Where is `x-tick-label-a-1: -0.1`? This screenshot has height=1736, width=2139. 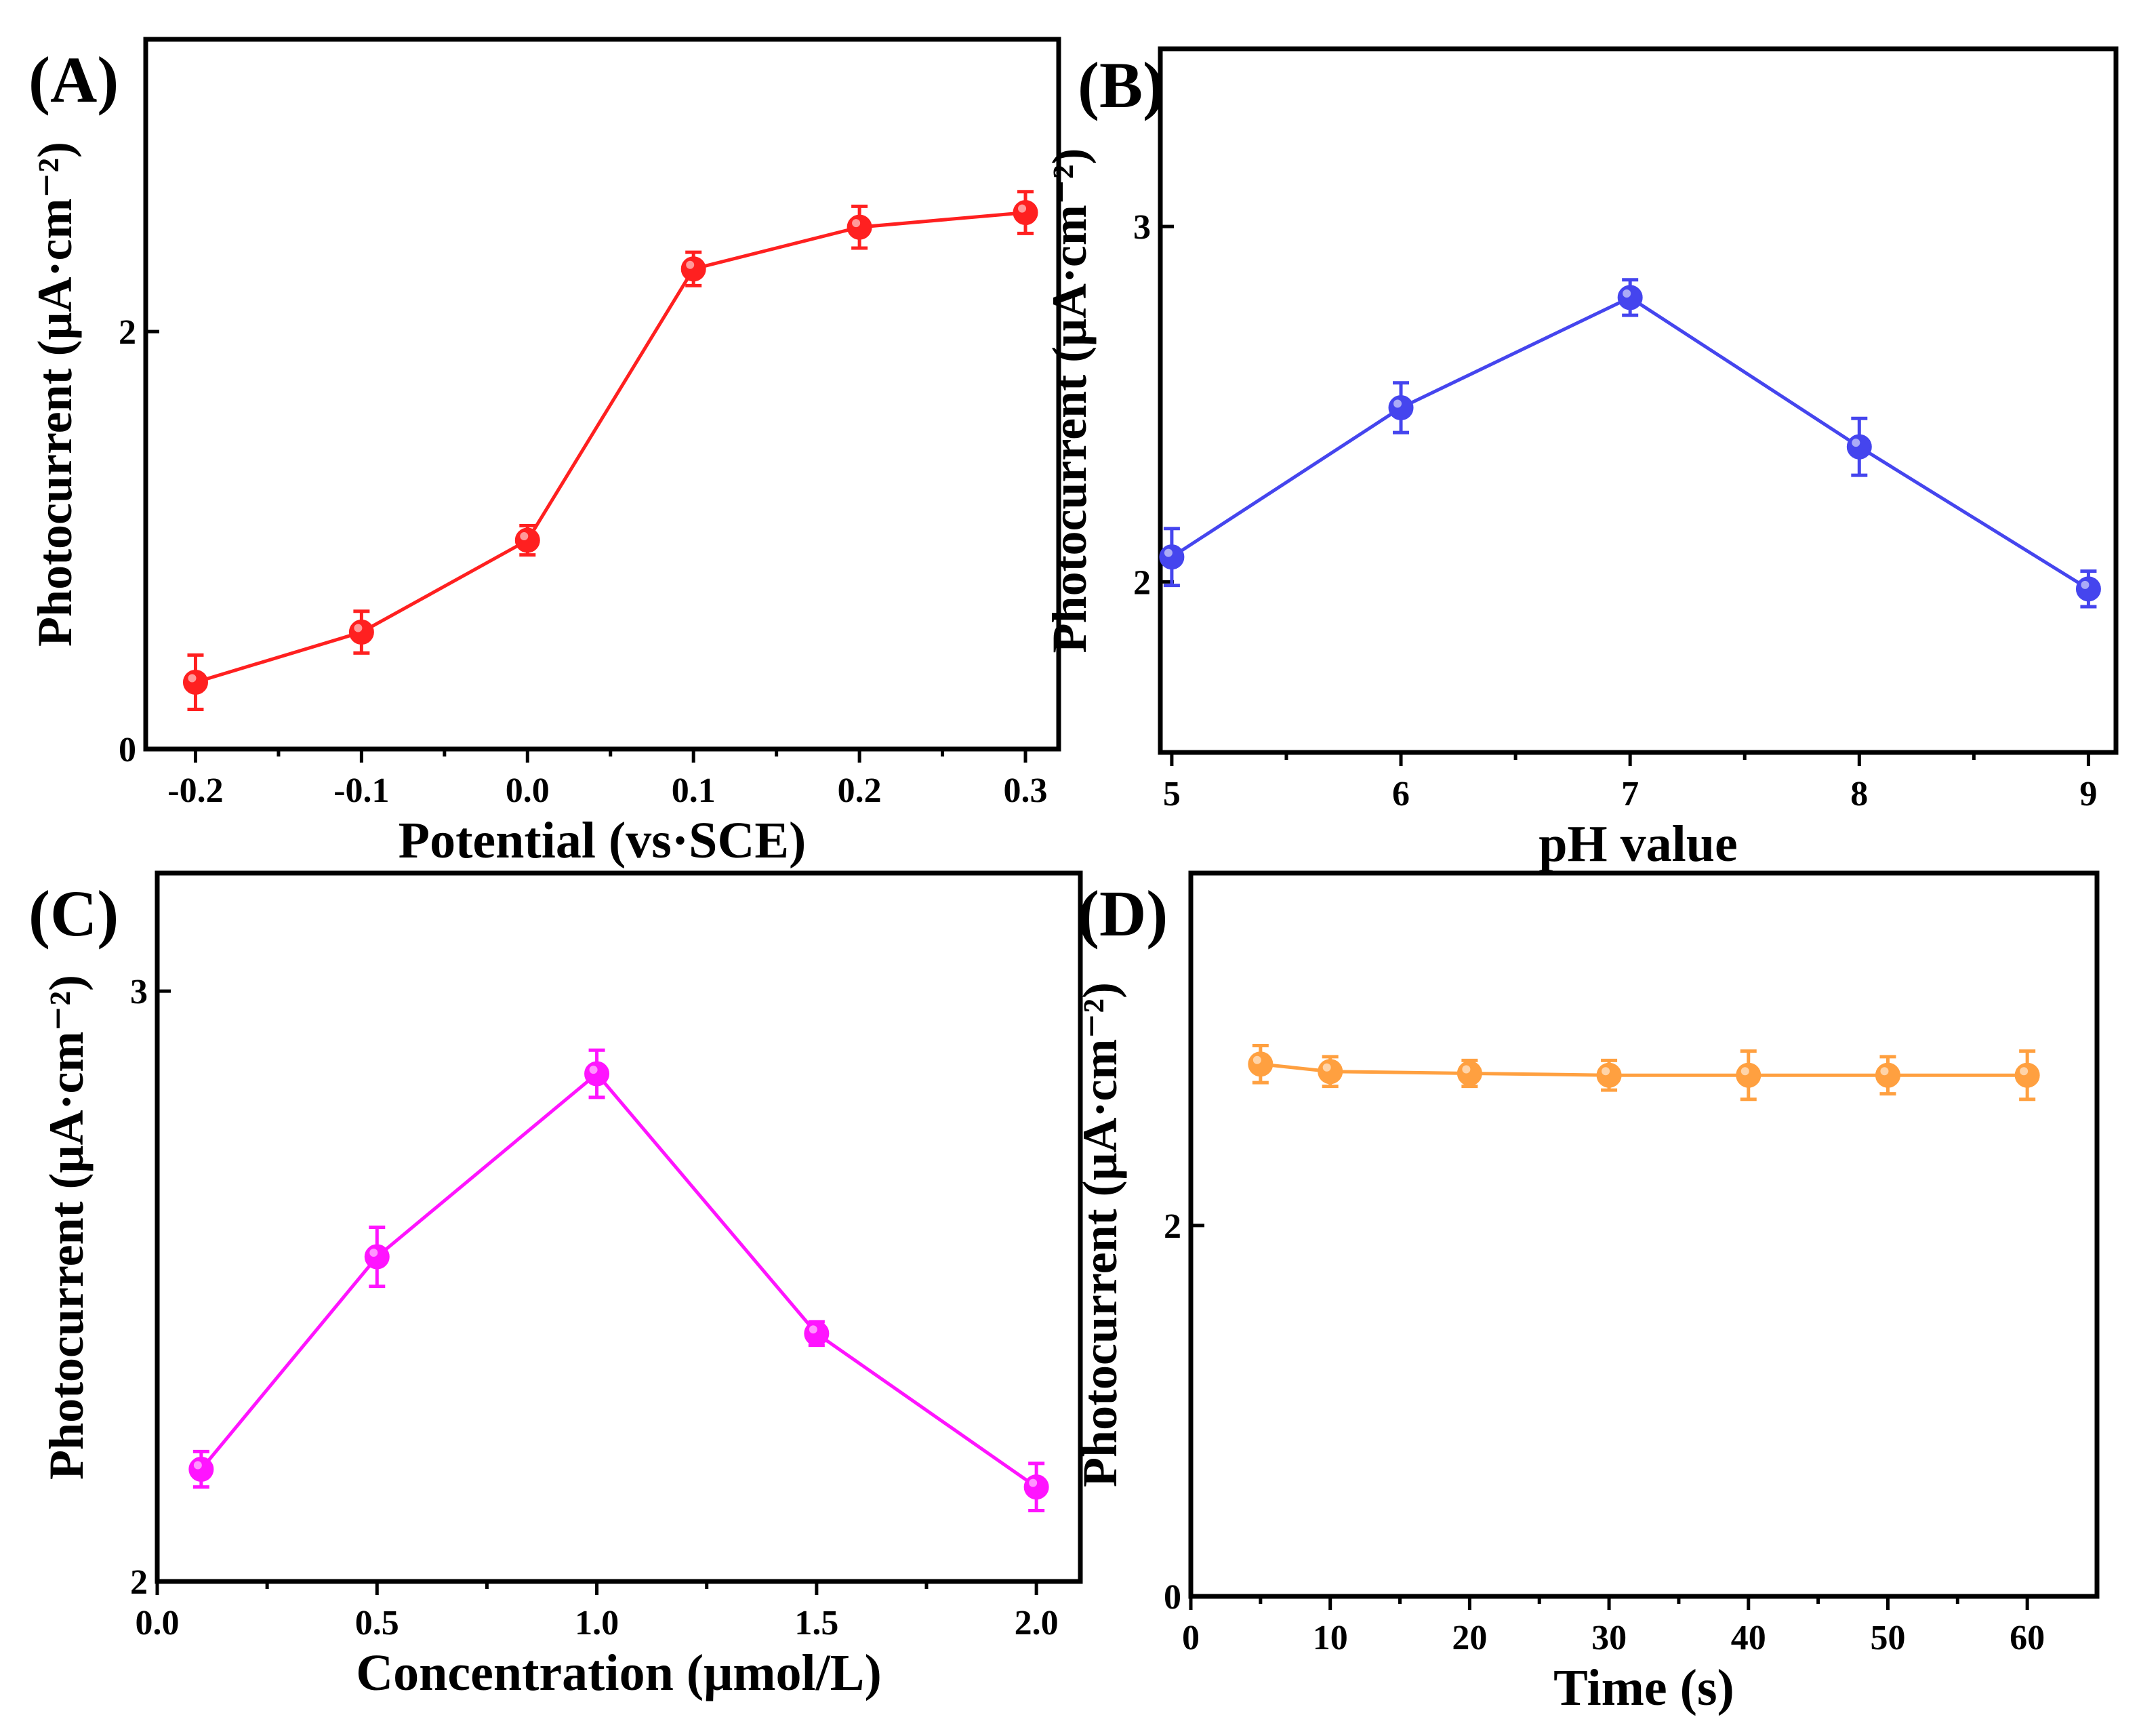 x-tick-label-a-1: -0.1 is located at coordinates (361, 790).